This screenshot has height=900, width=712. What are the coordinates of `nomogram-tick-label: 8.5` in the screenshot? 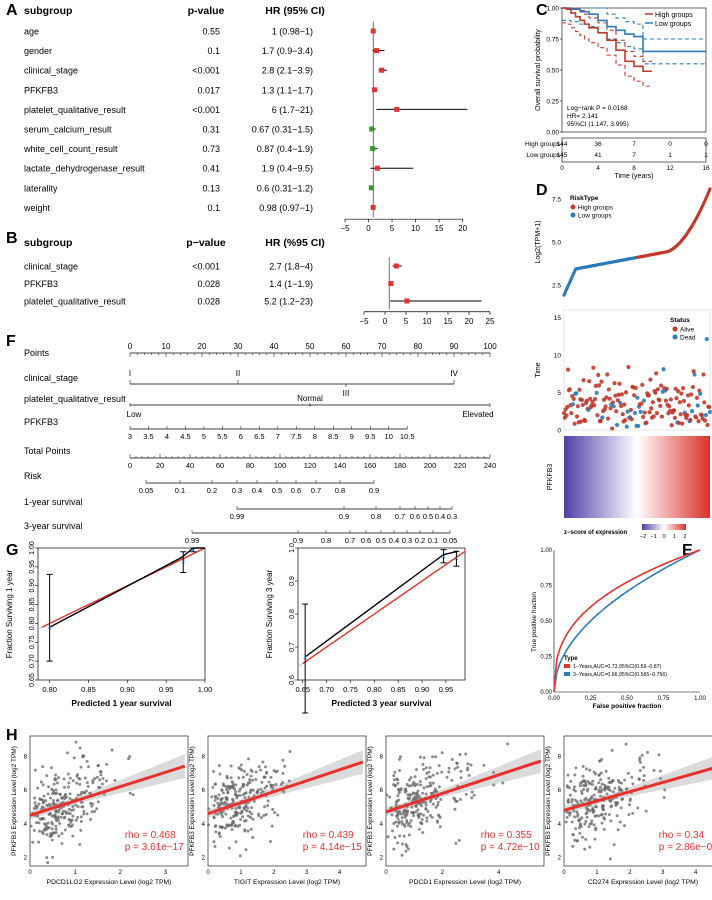 It's located at (333, 436).